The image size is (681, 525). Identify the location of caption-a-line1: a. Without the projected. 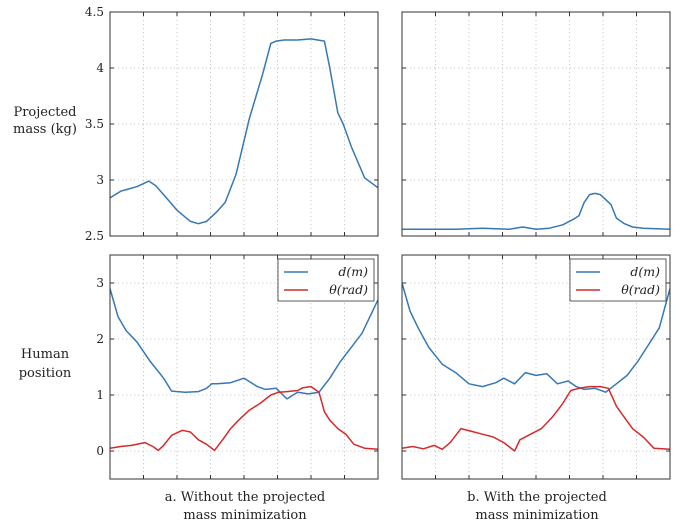
(245, 497).